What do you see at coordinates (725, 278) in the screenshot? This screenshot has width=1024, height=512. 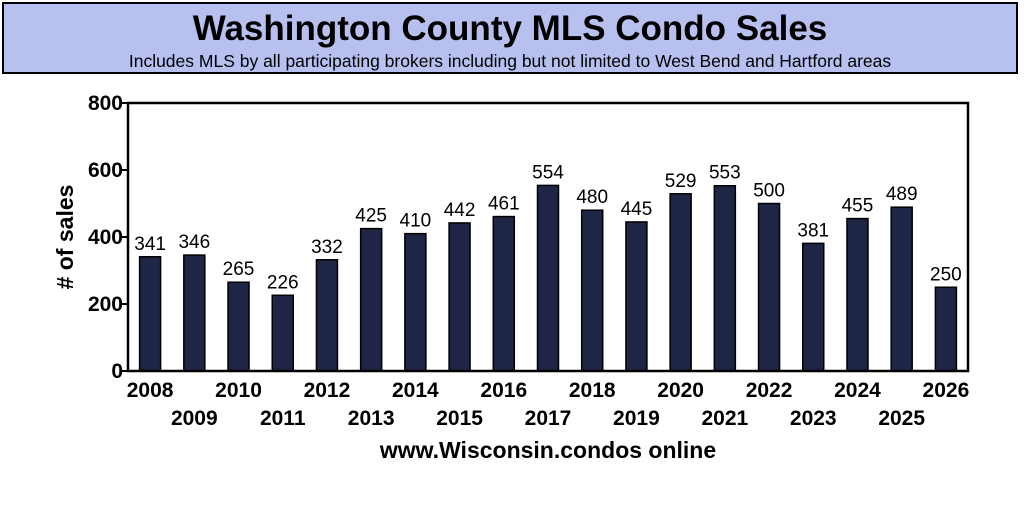 I see `bar-2021` at bounding box center [725, 278].